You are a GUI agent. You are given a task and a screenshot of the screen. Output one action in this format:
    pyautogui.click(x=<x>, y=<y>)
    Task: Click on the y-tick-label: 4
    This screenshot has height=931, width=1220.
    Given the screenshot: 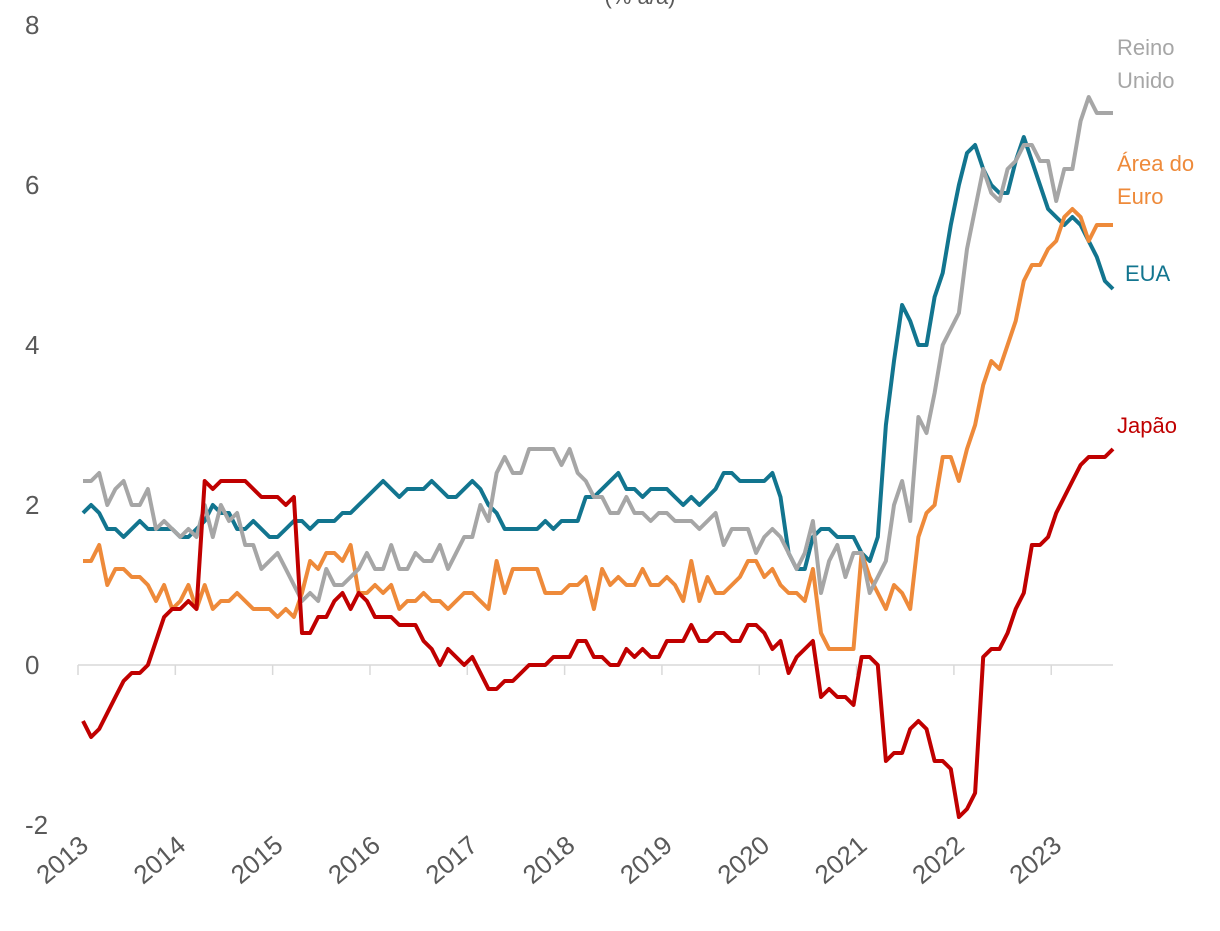 What is the action you would take?
    pyautogui.click(x=32, y=345)
    